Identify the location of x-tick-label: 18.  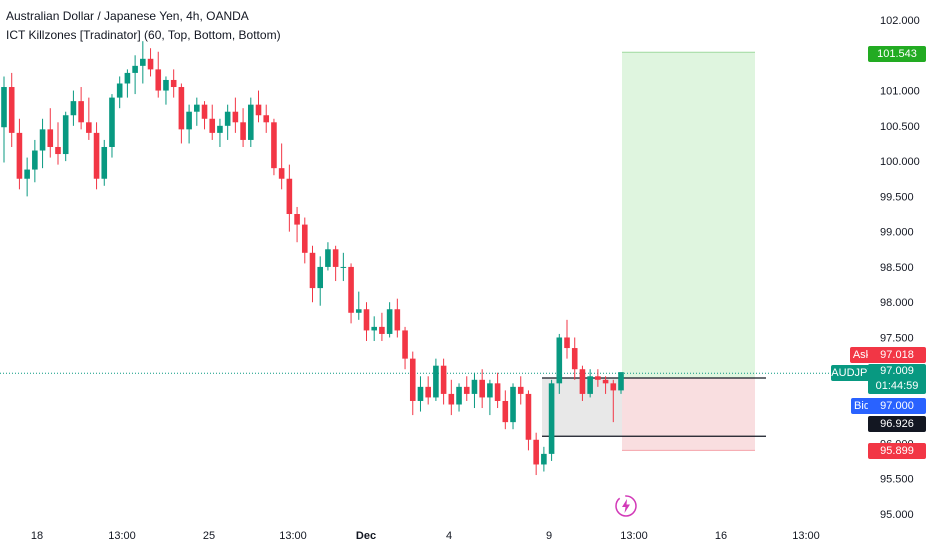
(37, 536).